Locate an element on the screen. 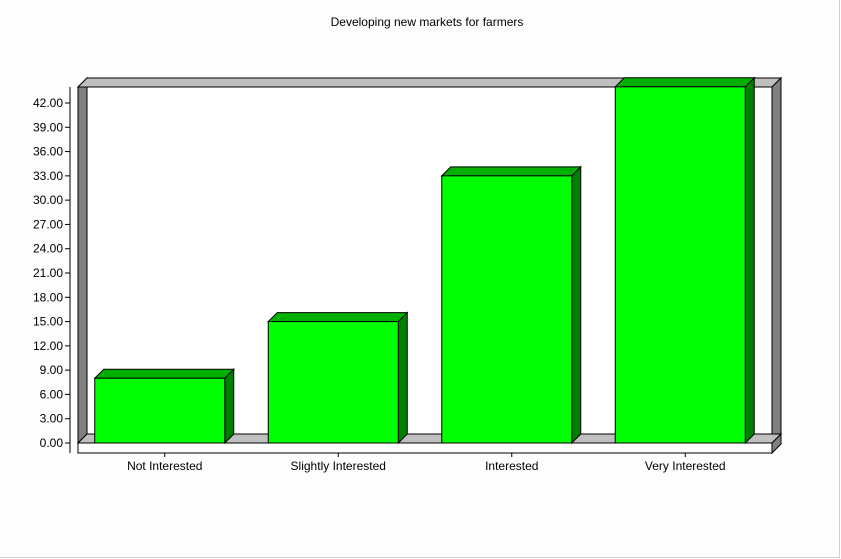 Image resolution: width=841 pixels, height=559 pixels. y-tick-label: 24.00 is located at coordinates (48, 249).